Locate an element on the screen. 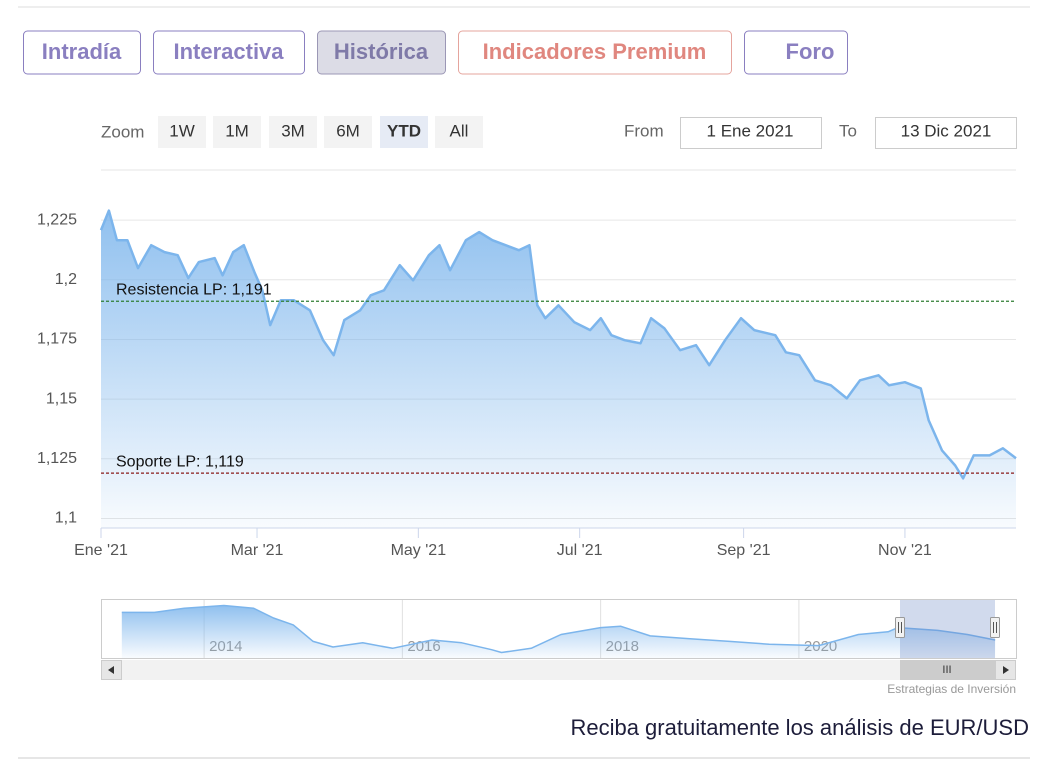 This screenshot has height=779, width=1048. scrollbar-grip: III is located at coordinates (946, 670).